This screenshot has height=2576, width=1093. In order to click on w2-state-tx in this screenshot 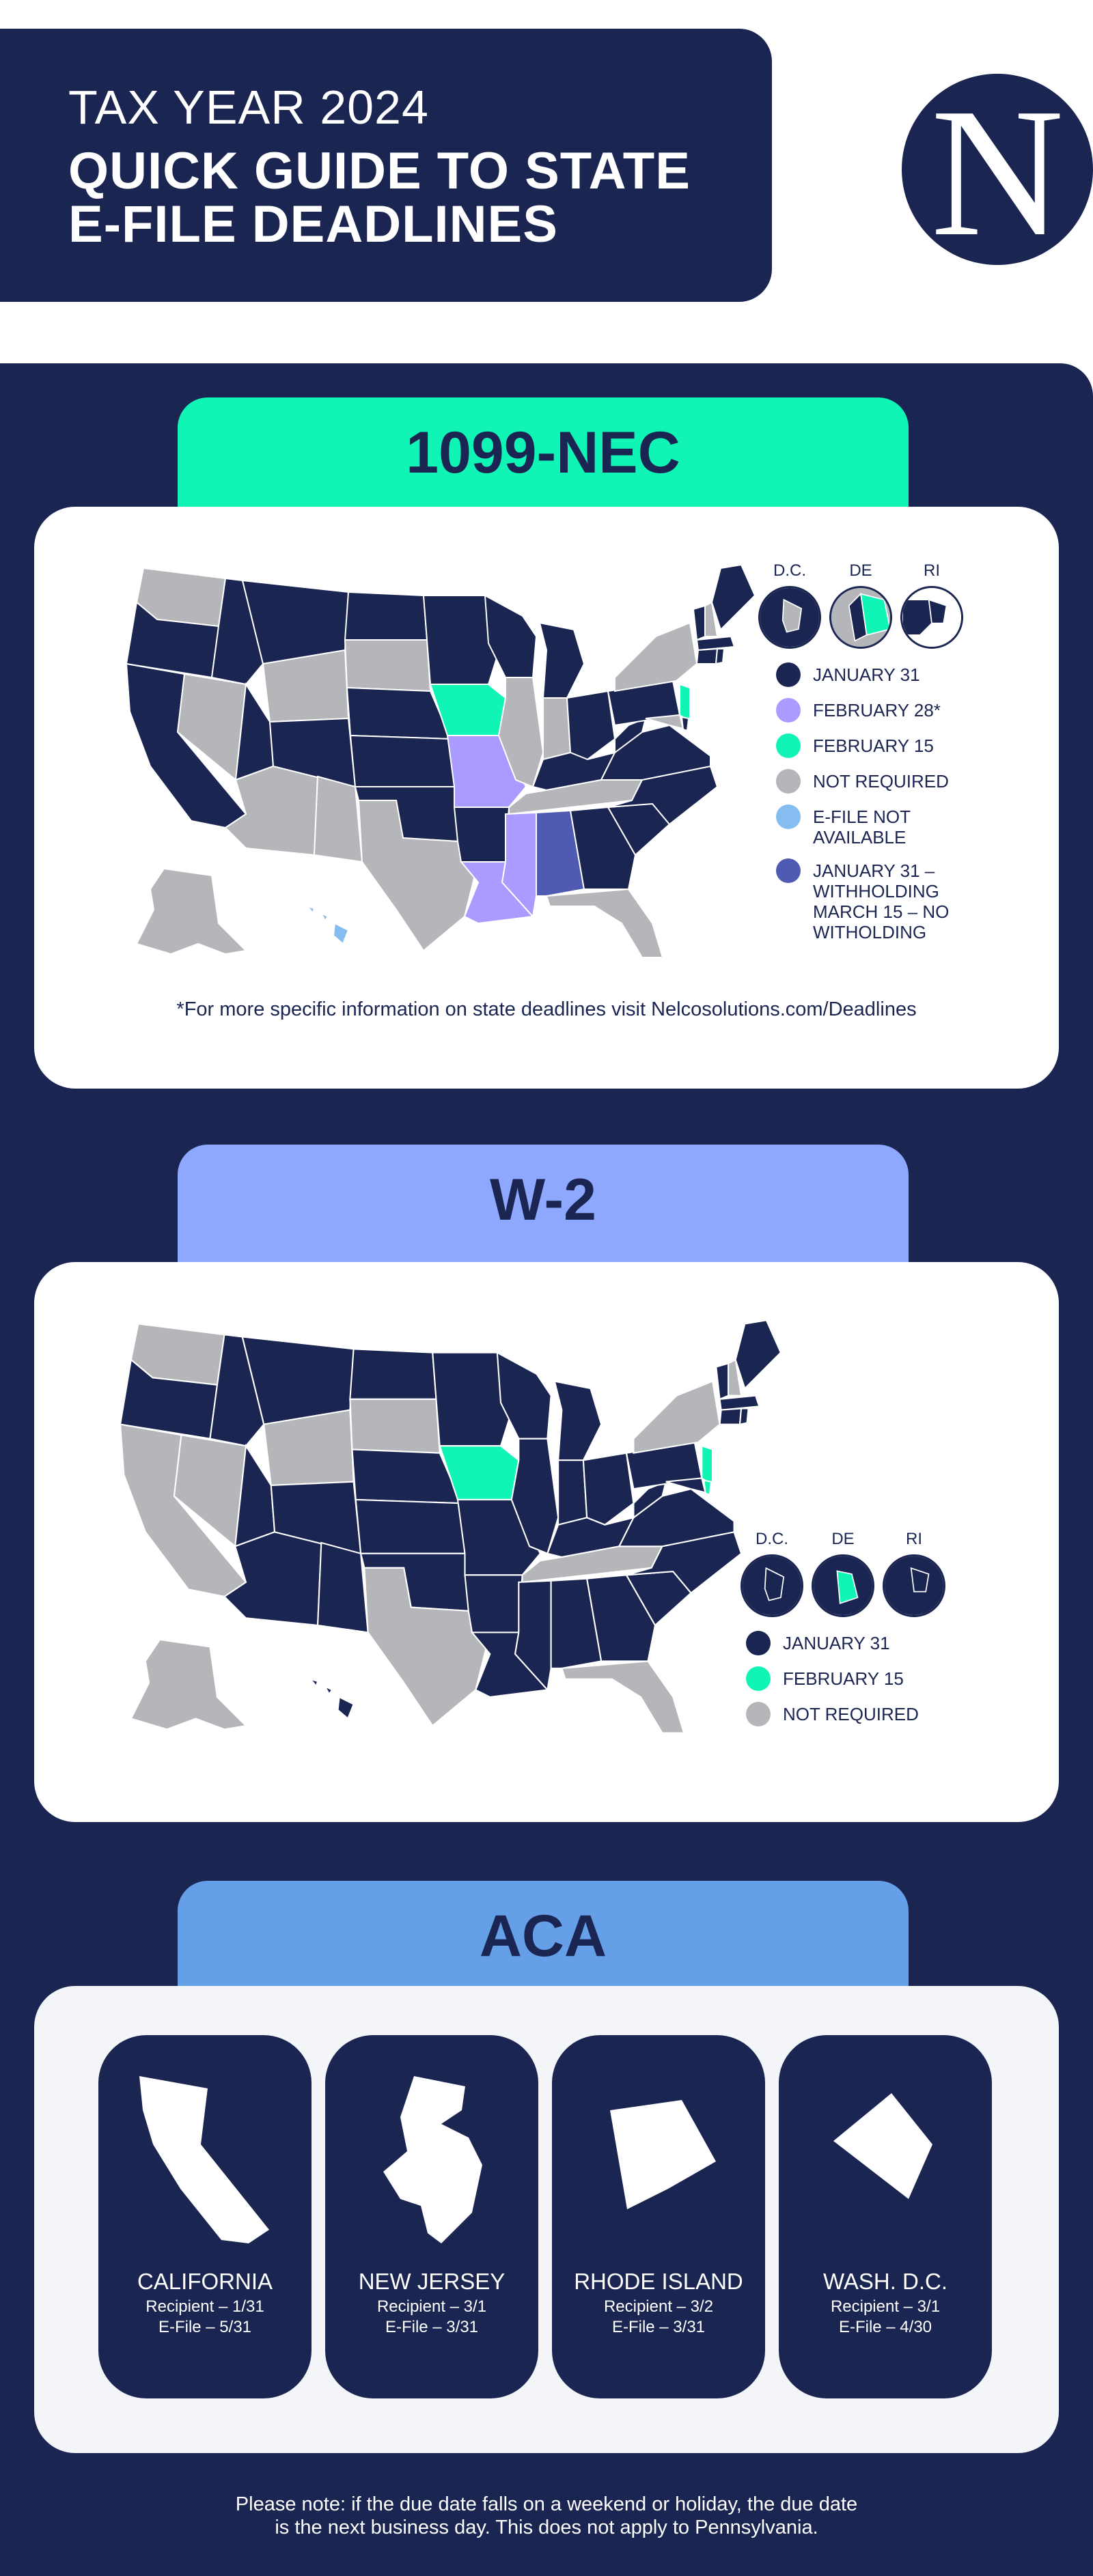, I will do `click(427, 1647)`.